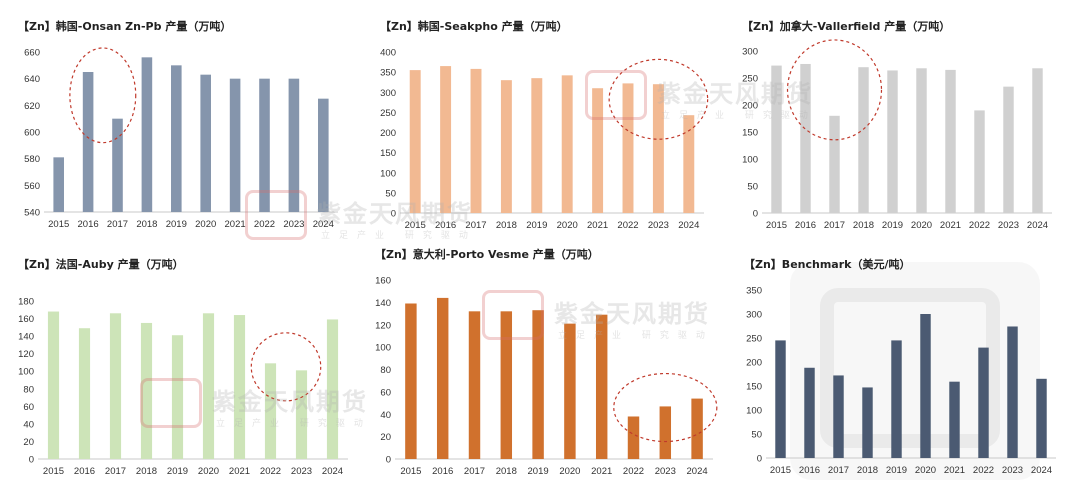  What do you see at coordinates (827, 264) in the screenshot?
I see `chart-title: 【Zn】Benchmark（美元/吨）` at bounding box center [827, 264].